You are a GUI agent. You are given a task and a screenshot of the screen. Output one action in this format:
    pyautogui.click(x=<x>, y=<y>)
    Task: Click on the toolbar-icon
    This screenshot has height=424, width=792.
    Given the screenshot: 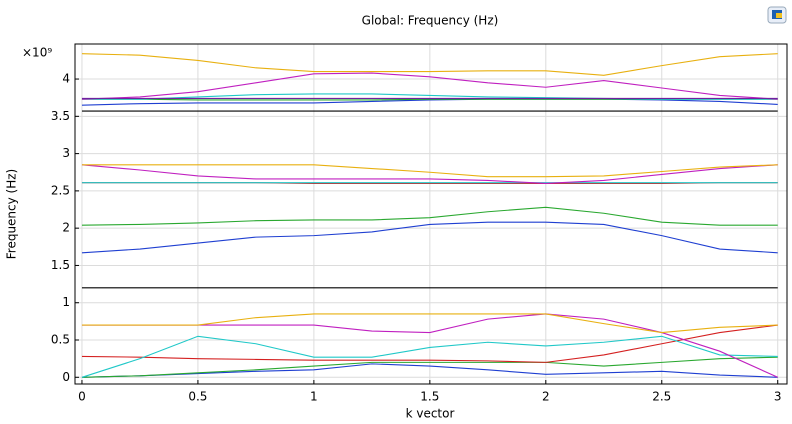 What is the action you would take?
    pyautogui.click(x=777, y=15)
    